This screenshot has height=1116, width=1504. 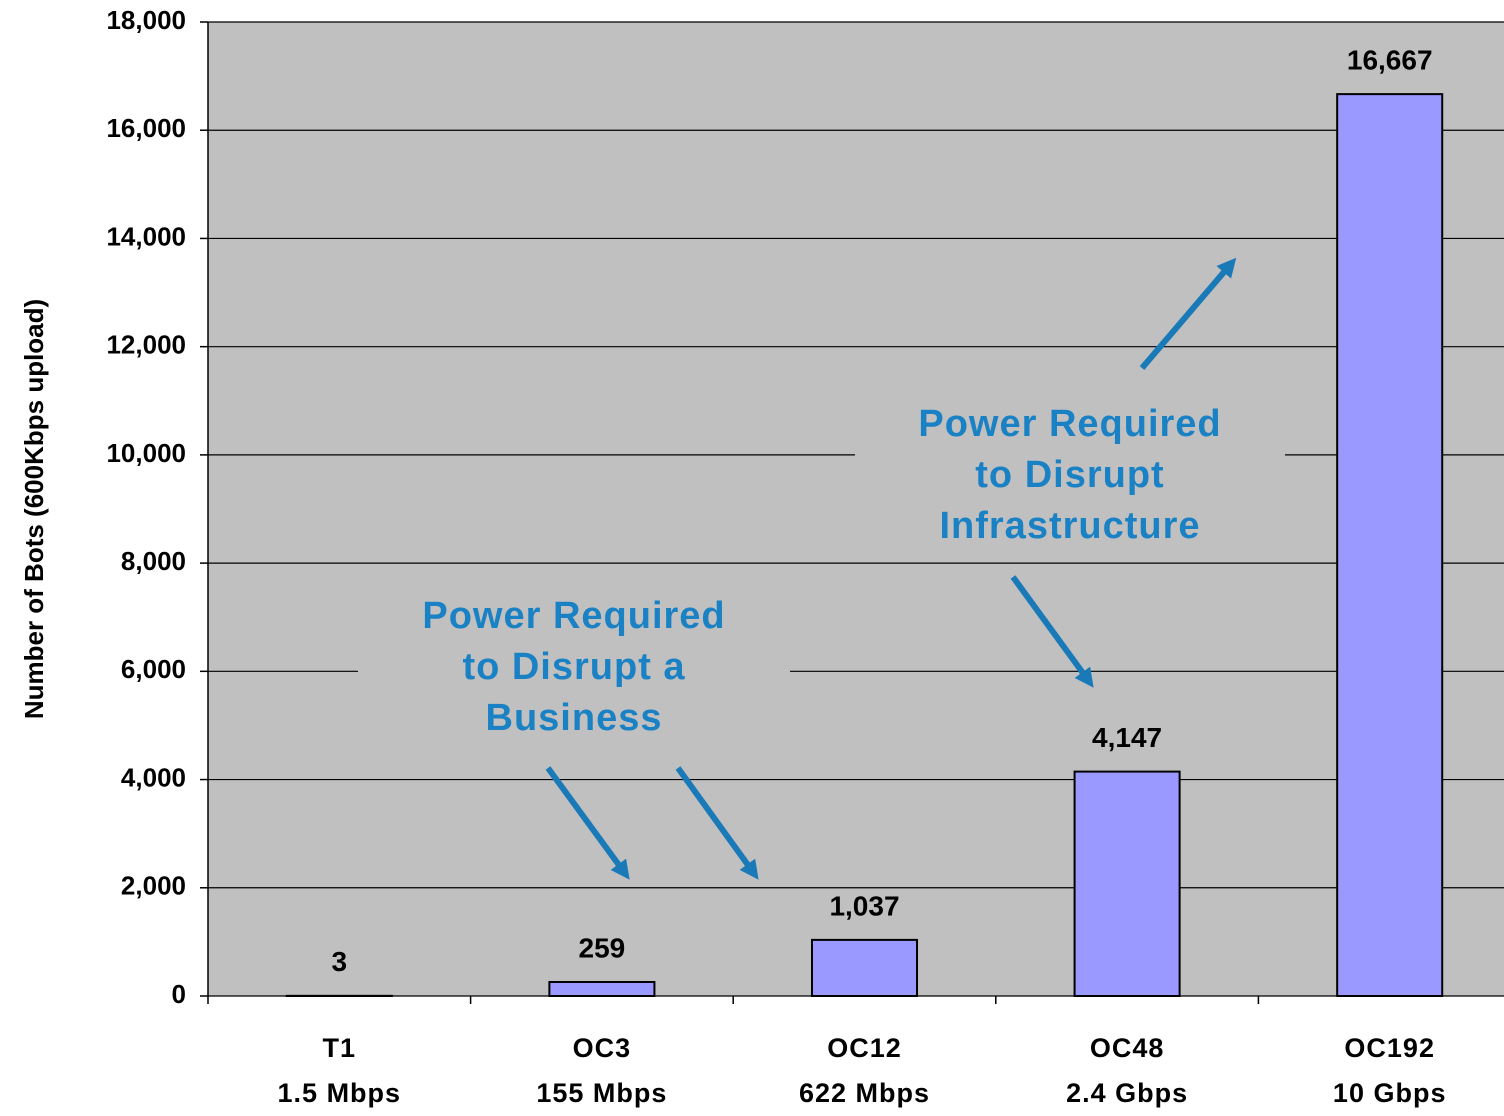 What do you see at coordinates (1127, 1093) in the screenshot?
I see `x-tick-label: 2.4 Gbps` at bounding box center [1127, 1093].